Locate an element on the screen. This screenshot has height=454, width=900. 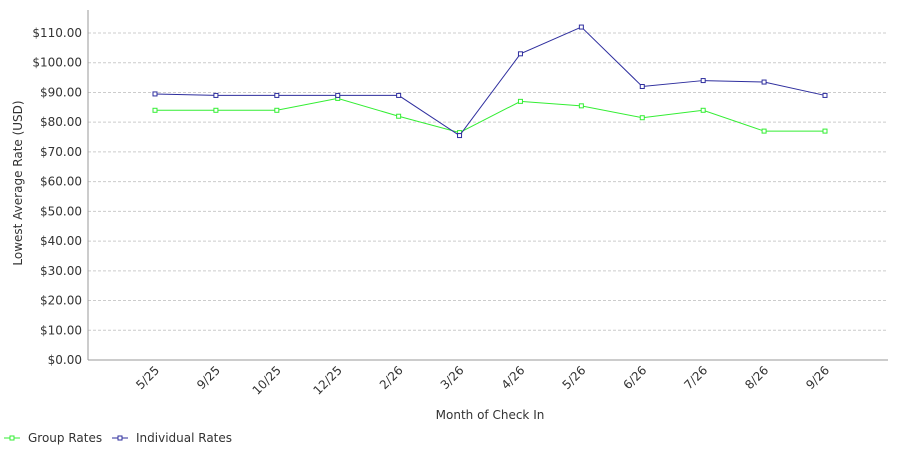
y-tick-label: $90.00 is located at coordinates (61, 92).